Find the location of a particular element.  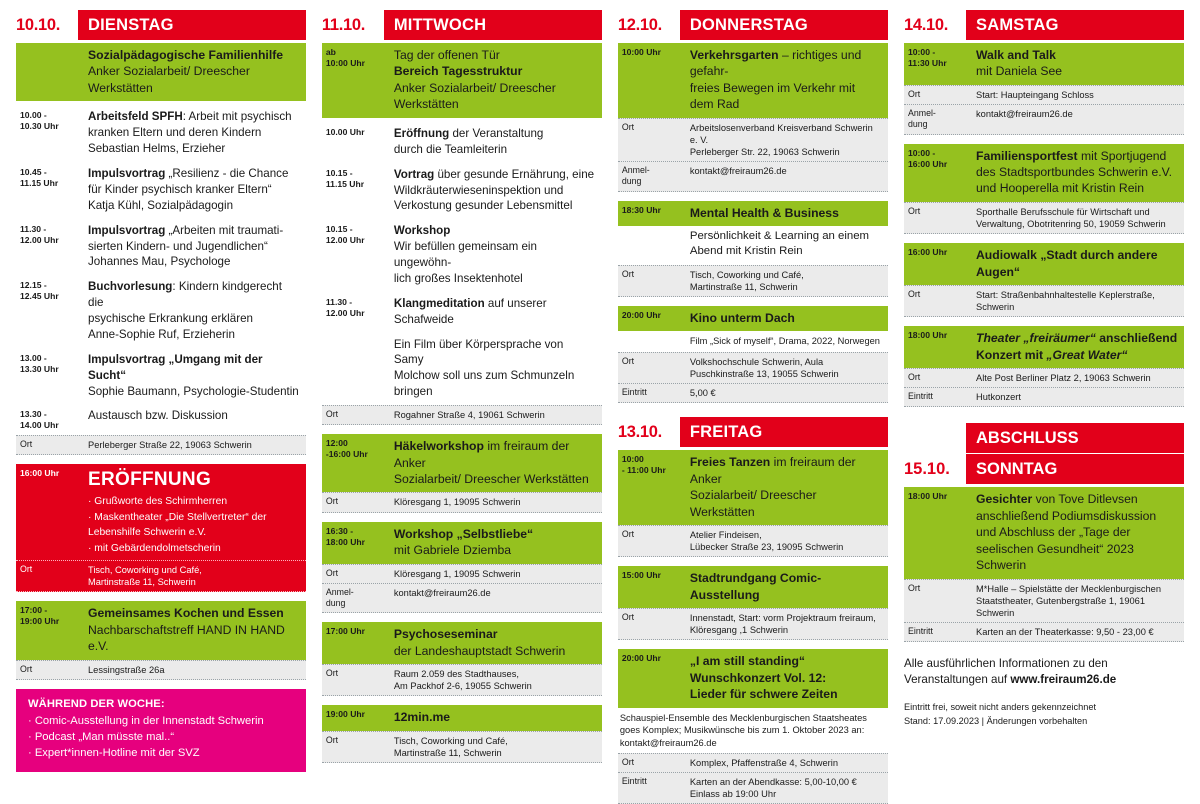

event-title: Eröffnung is located at coordinates (421, 133).